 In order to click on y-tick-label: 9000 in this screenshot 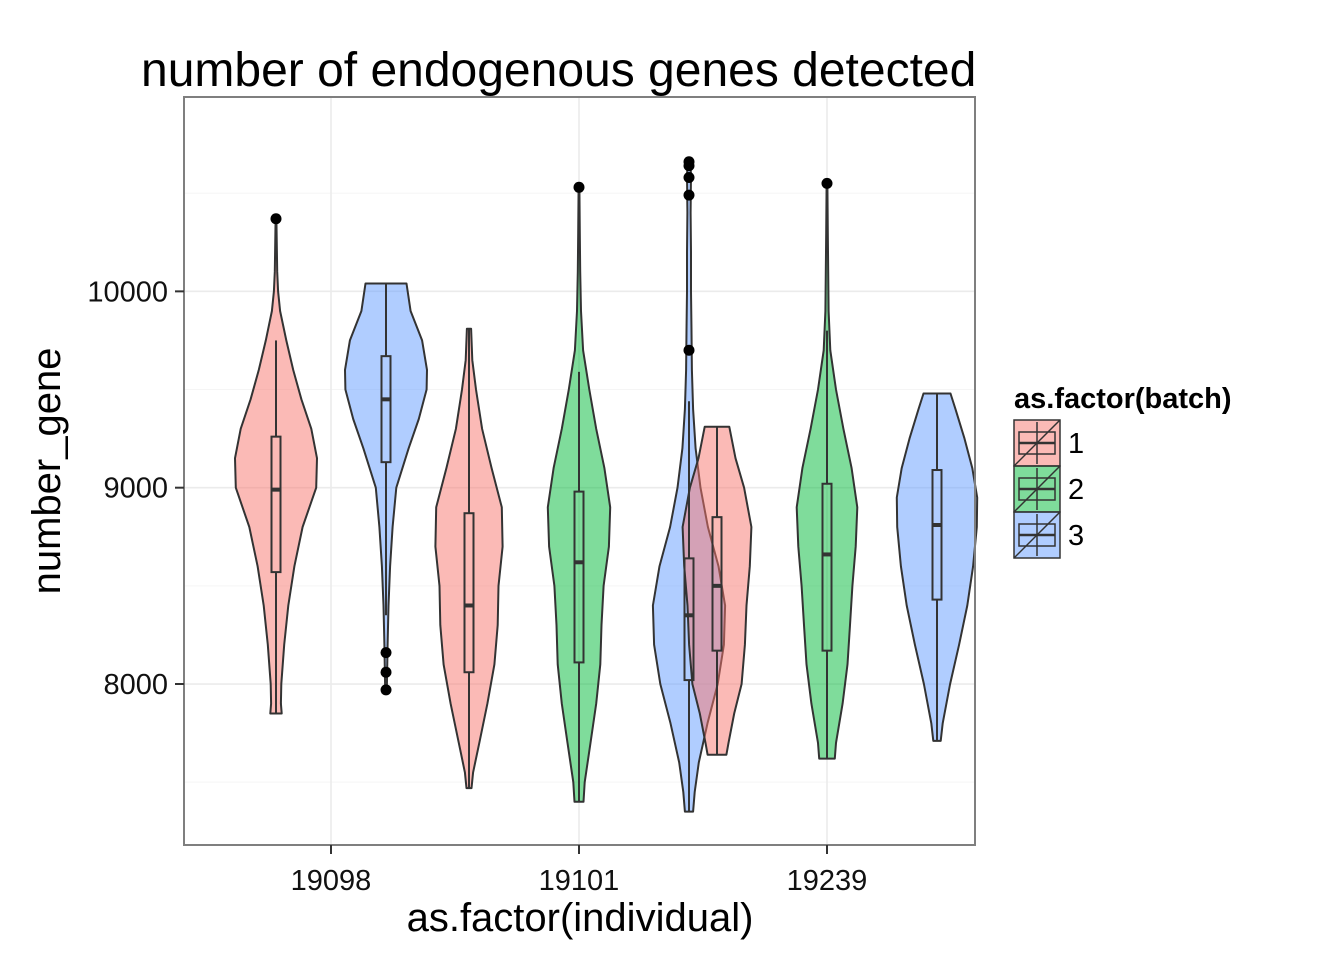, I will do `click(135, 489)`.